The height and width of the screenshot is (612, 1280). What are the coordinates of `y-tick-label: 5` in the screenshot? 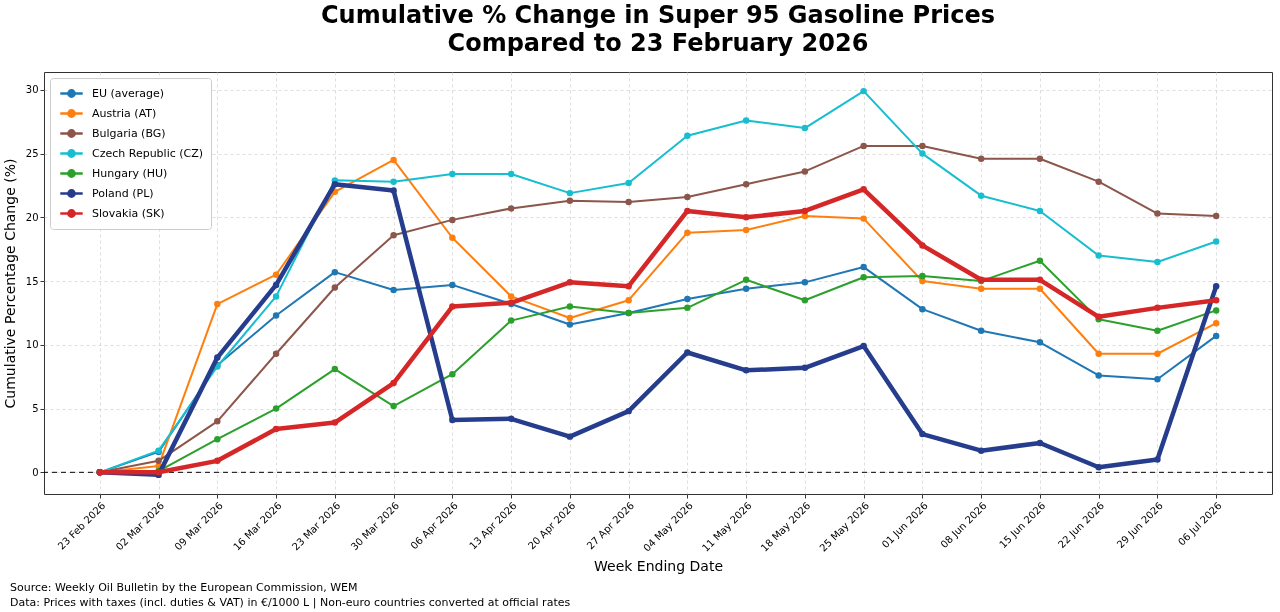 It's located at (35, 409).